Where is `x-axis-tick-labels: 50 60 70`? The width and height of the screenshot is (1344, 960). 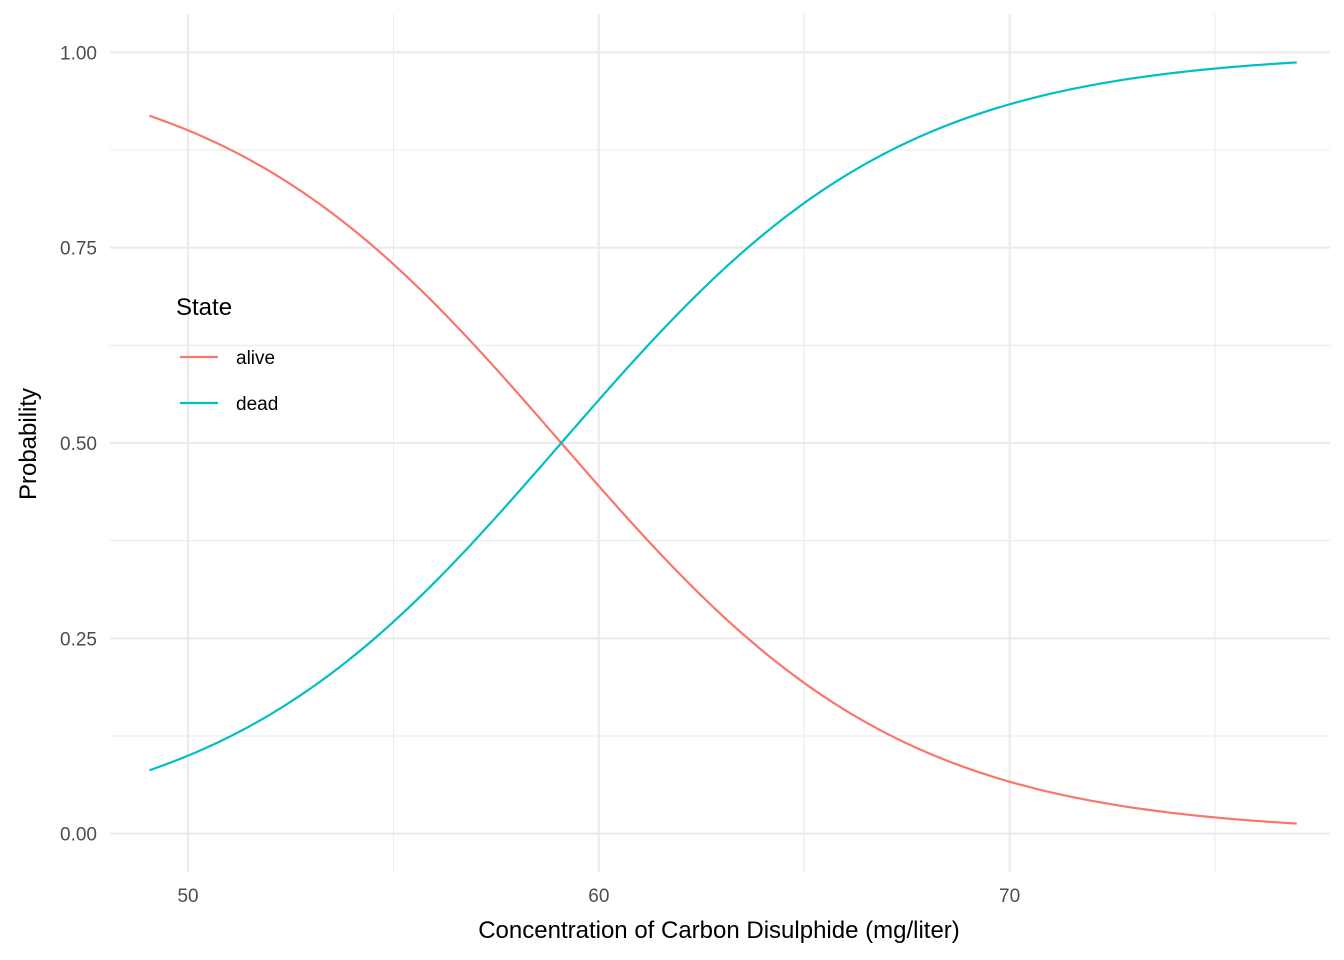
x-axis-tick-labels: 50 60 70 is located at coordinates (598, 896).